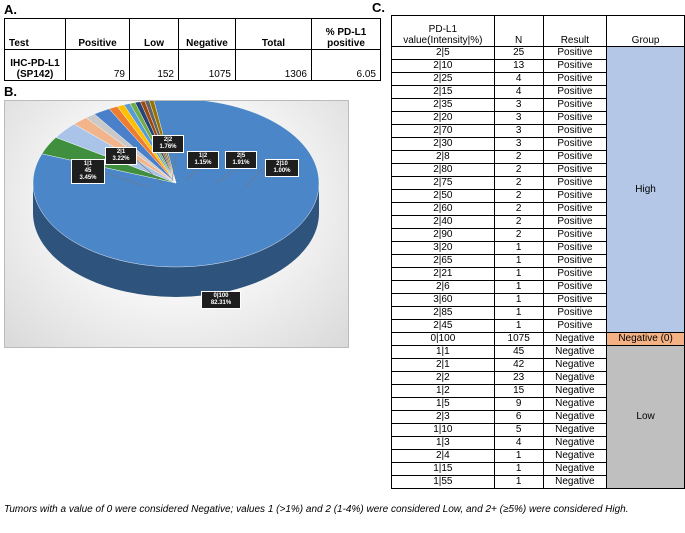 Image resolution: width=685 pixels, height=533 pixels. I want to click on pd-l1-value-cell: 1|5, so click(443, 404).